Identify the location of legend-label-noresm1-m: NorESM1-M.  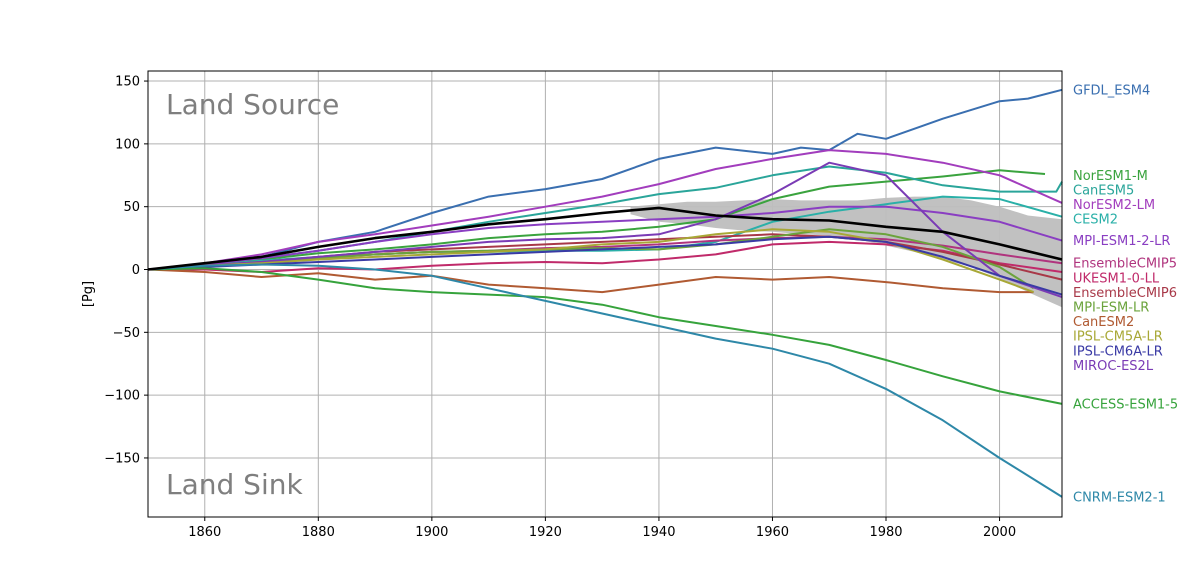
(1110, 176).